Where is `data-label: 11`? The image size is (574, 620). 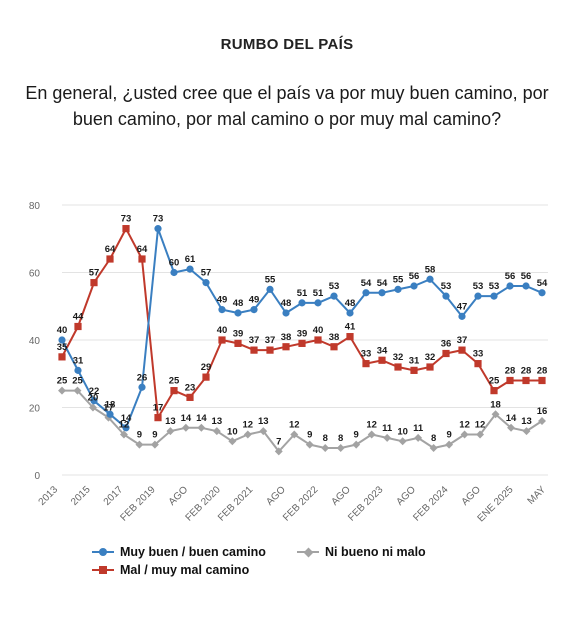
data-label: 11 is located at coordinates (387, 428).